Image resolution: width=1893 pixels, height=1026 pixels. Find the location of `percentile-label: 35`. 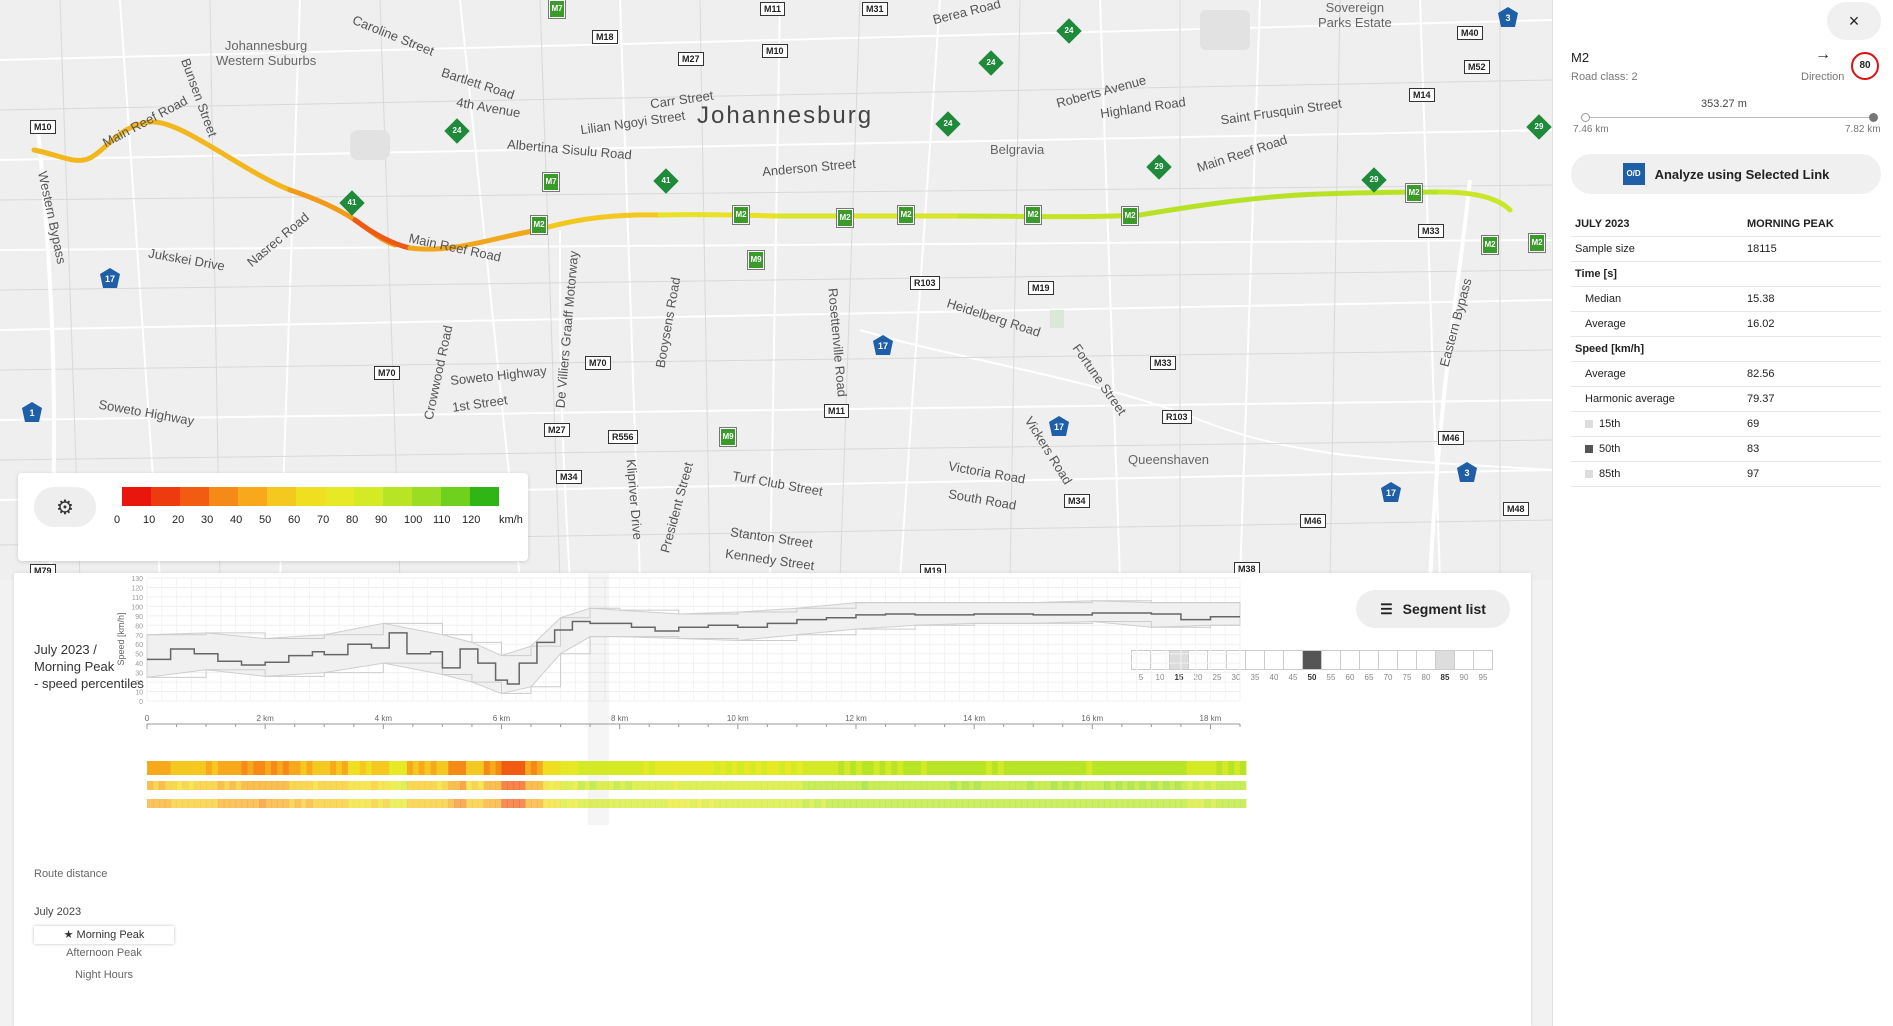

percentile-label: 35 is located at coordinates (1255, 677).